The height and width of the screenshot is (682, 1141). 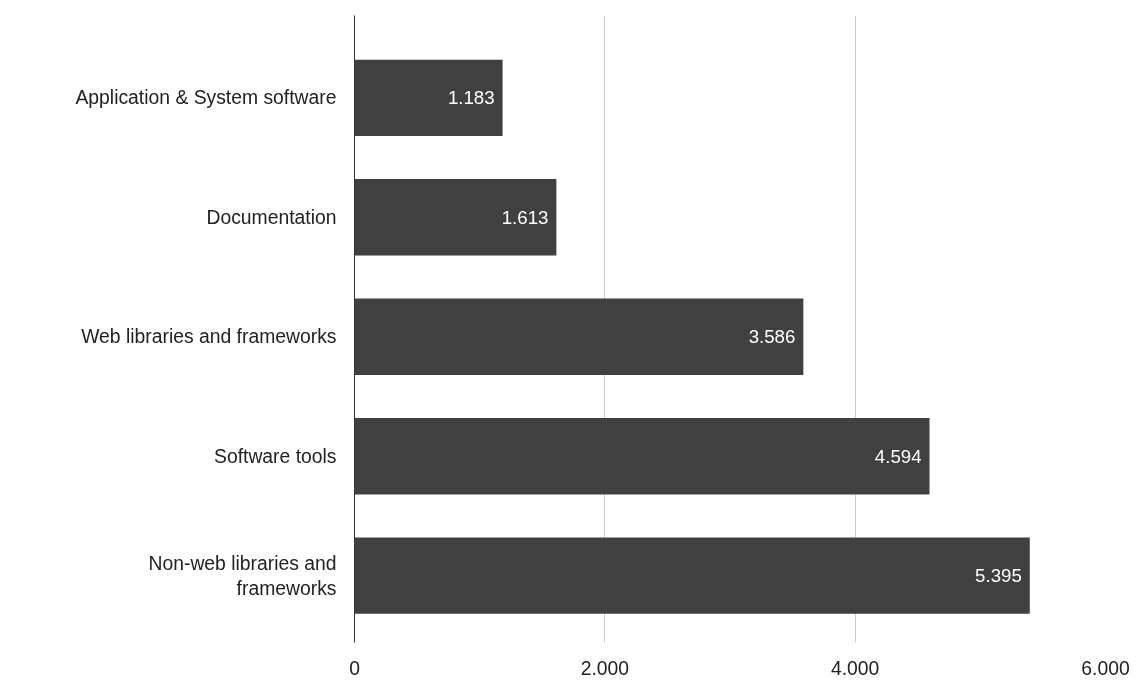 I want to click on y-tick-label: Non-web libraries and frameworks, so click(x=242, y=575).